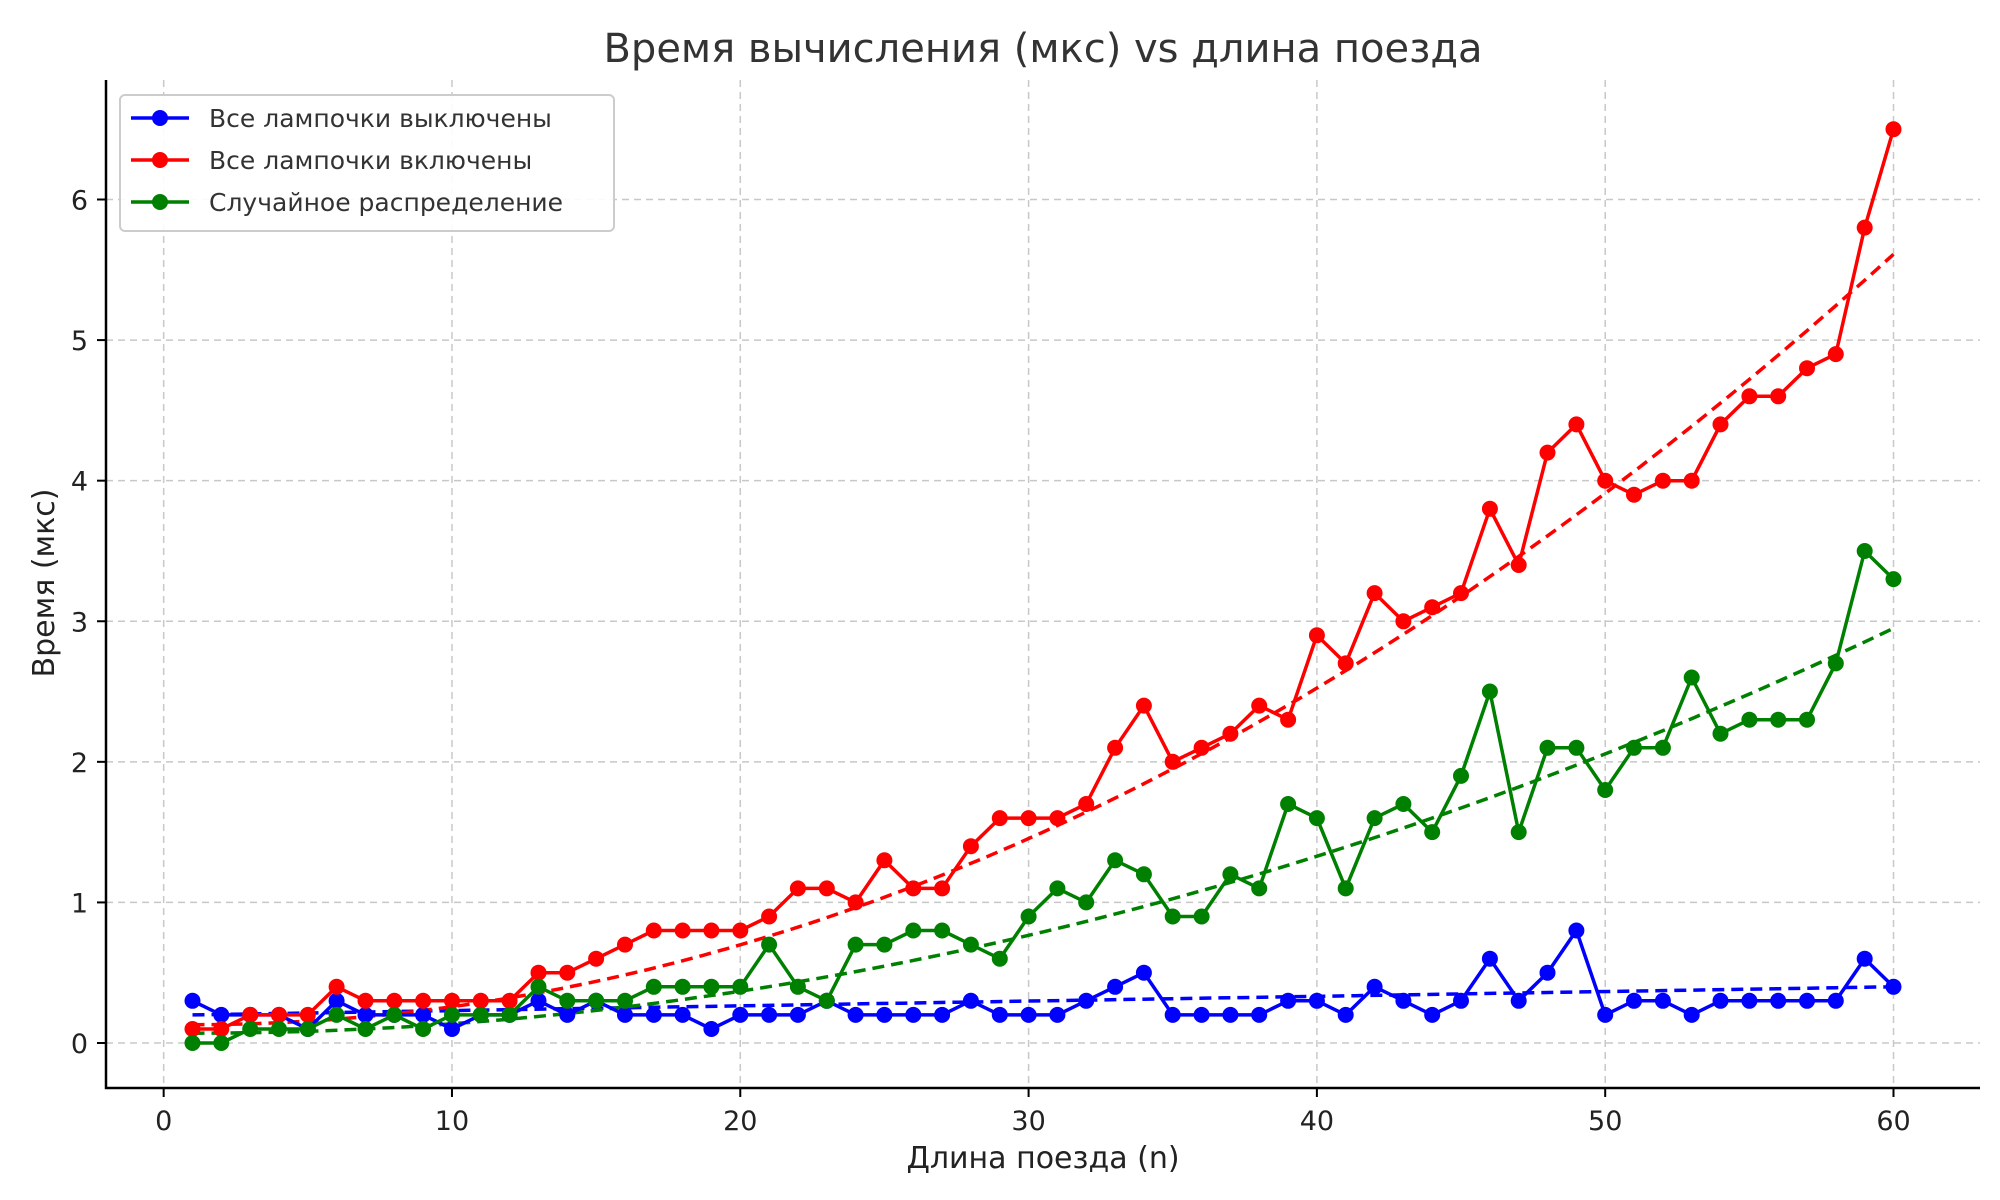  Describe the element at coordinates (1605, 1121) in the screenshot. I see `x-tick-label: 50` at that location.